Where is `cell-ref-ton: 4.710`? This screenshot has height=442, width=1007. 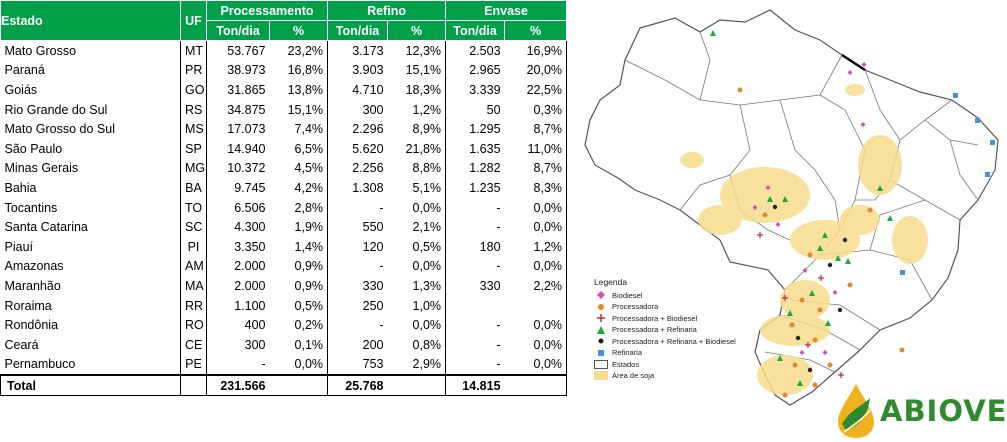
cell-ref-ton: 4.710 is located at coordinates (357, 90).